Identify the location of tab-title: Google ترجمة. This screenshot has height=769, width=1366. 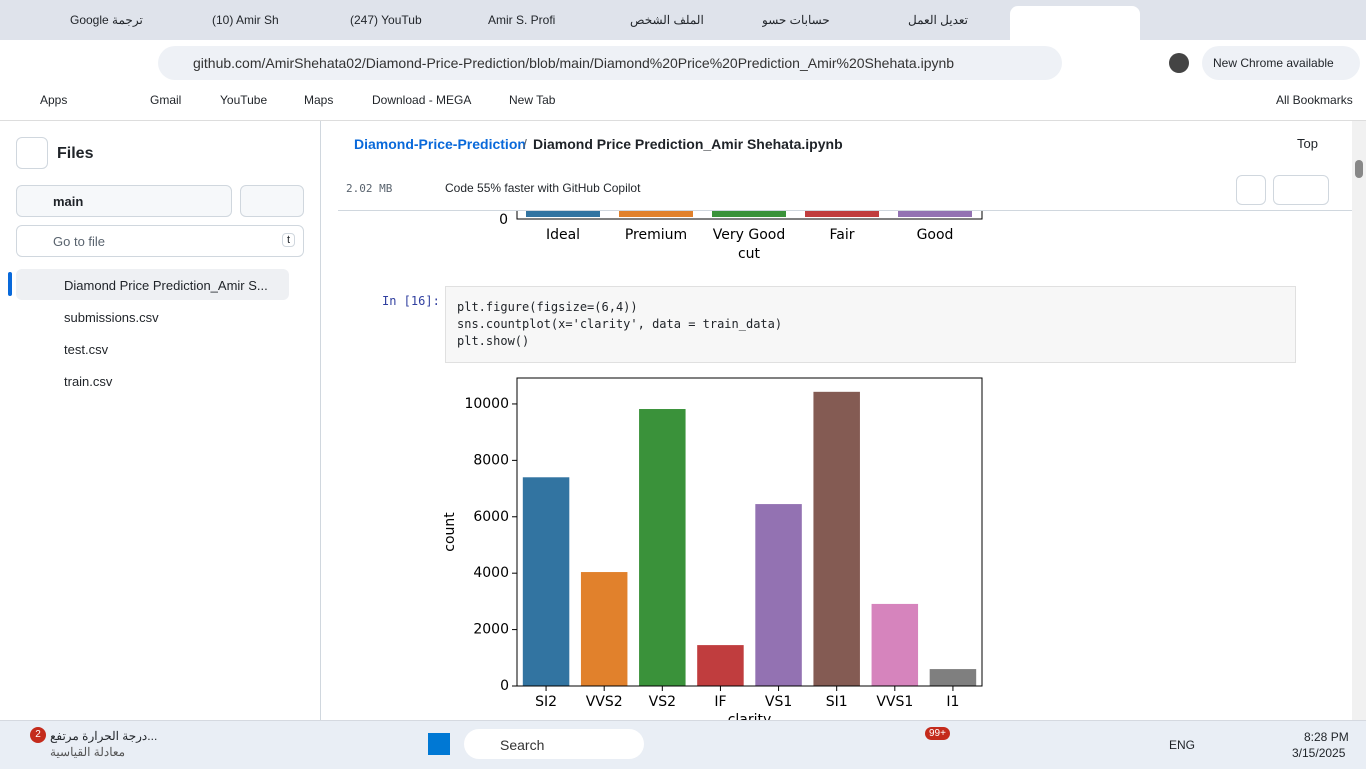
(106, 20).